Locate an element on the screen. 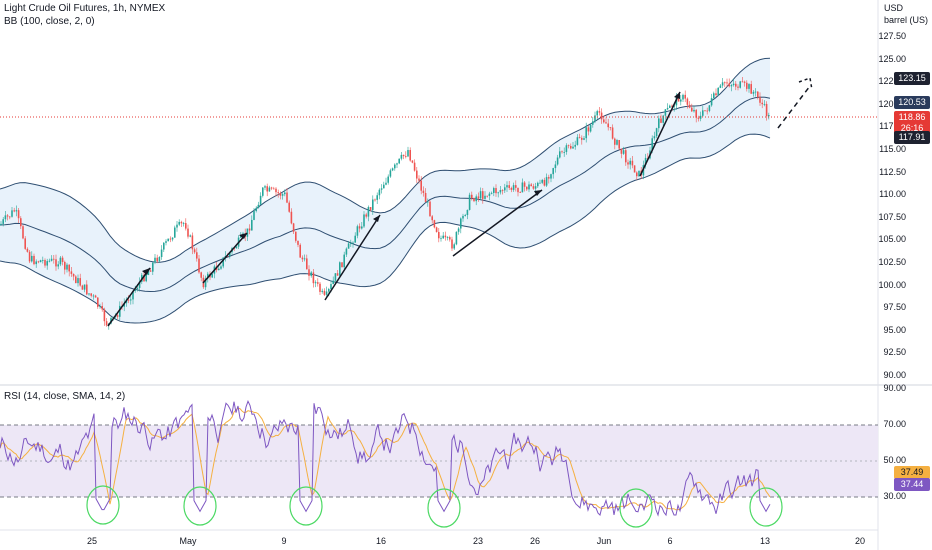 Image resolution: width=932 pixels, height=550 pixels. time-tick-label: 26 is located at coordinates (535, 541).